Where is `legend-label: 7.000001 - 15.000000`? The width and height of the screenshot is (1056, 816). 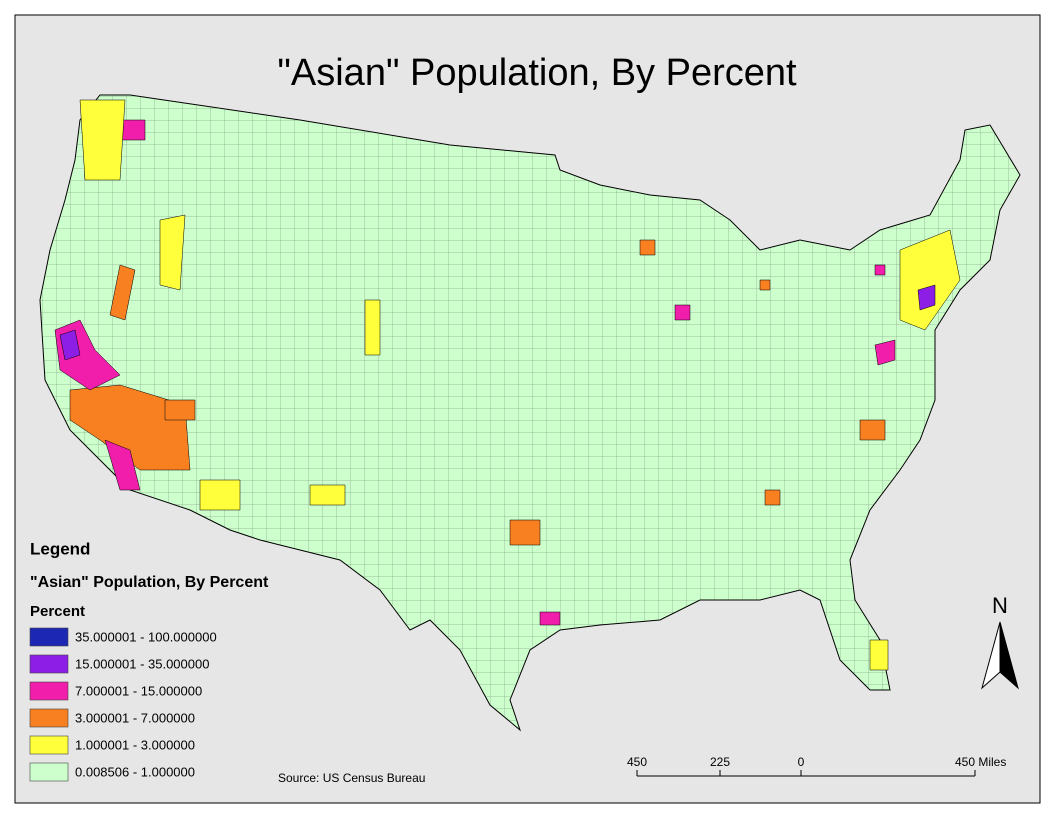
legend-label: 7.000001 - 15.000000 is located at coordinates (138, 690).